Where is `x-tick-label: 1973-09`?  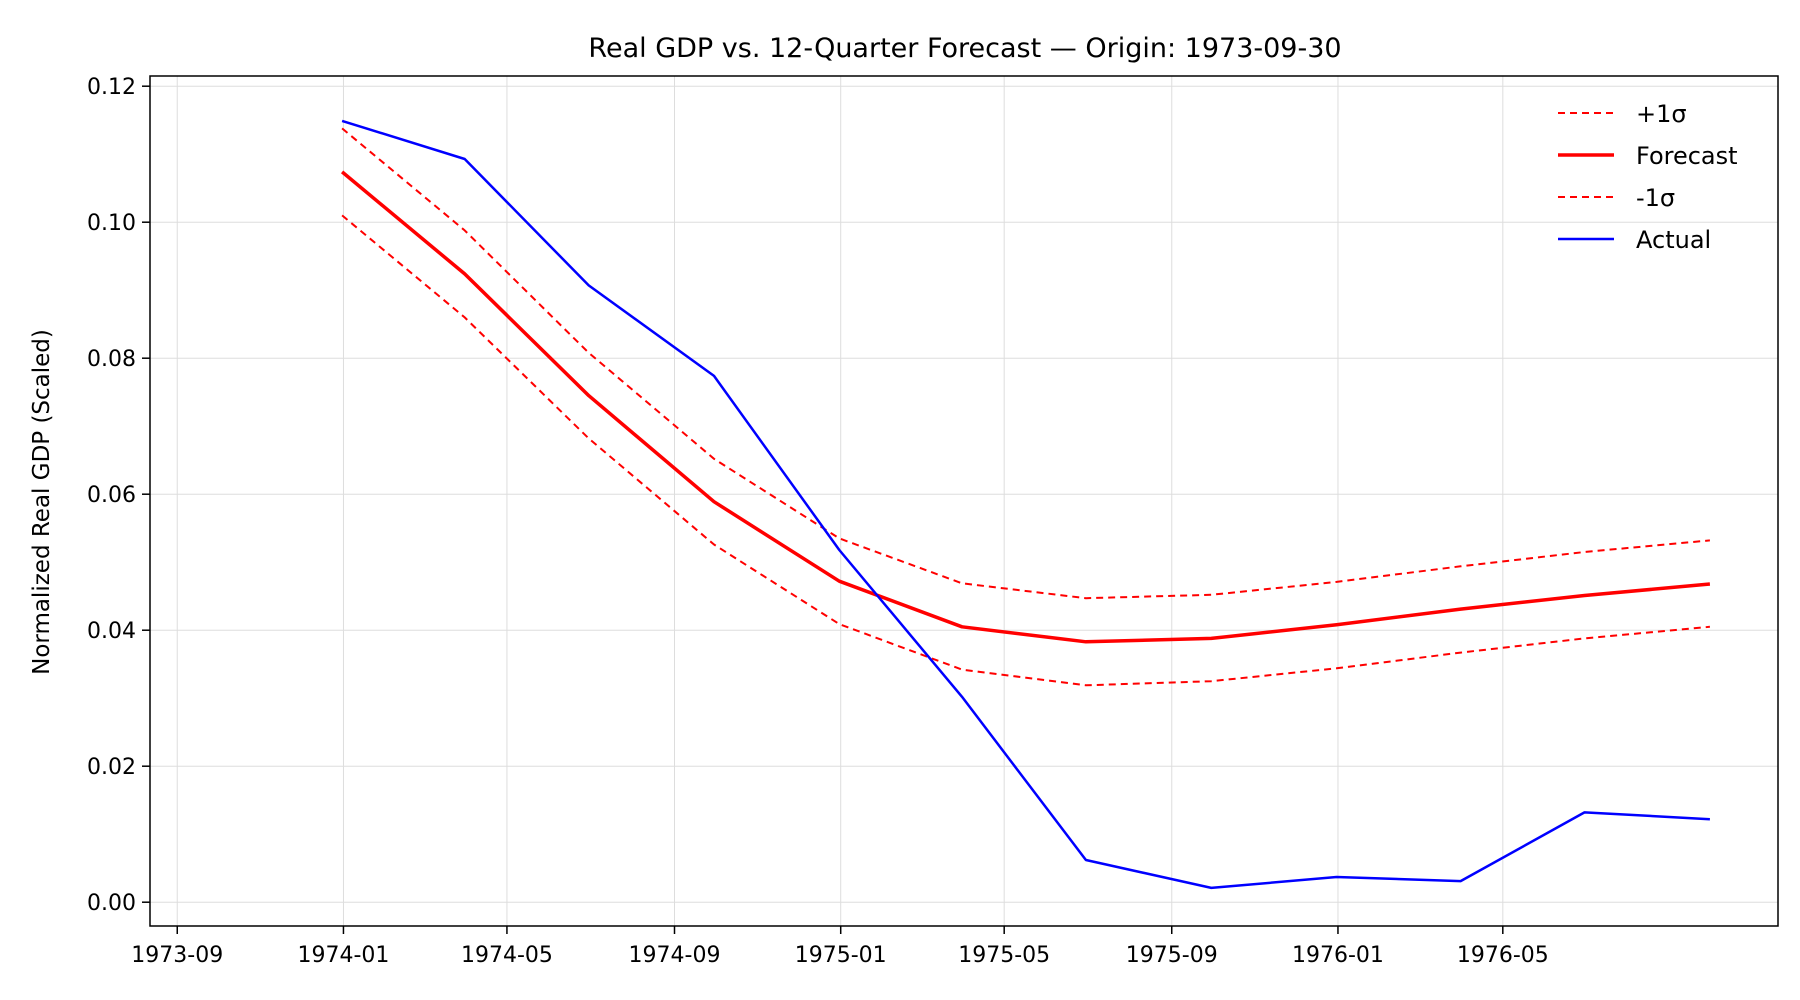
x-tick-label: 1973-09 is located at coordinates (177, 955).